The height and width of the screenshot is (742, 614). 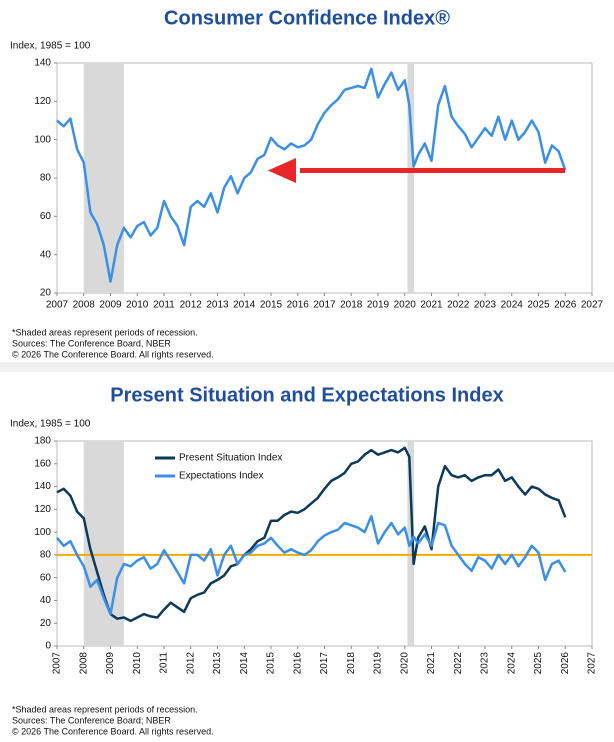 What do you see at coordinates (311, 565) in the screenshot?
I see `data-line` at bounding box center [311, 565].